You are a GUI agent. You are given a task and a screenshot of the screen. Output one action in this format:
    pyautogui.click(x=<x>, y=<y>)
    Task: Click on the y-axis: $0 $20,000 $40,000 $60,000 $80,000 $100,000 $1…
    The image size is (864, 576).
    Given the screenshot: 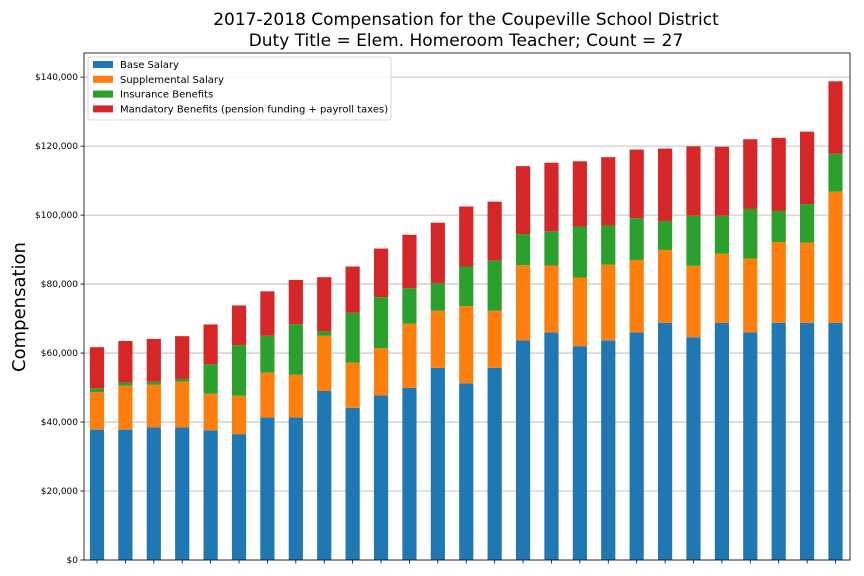 What is the action you would take?
    pyautogui.click(x=59, y=319)
    